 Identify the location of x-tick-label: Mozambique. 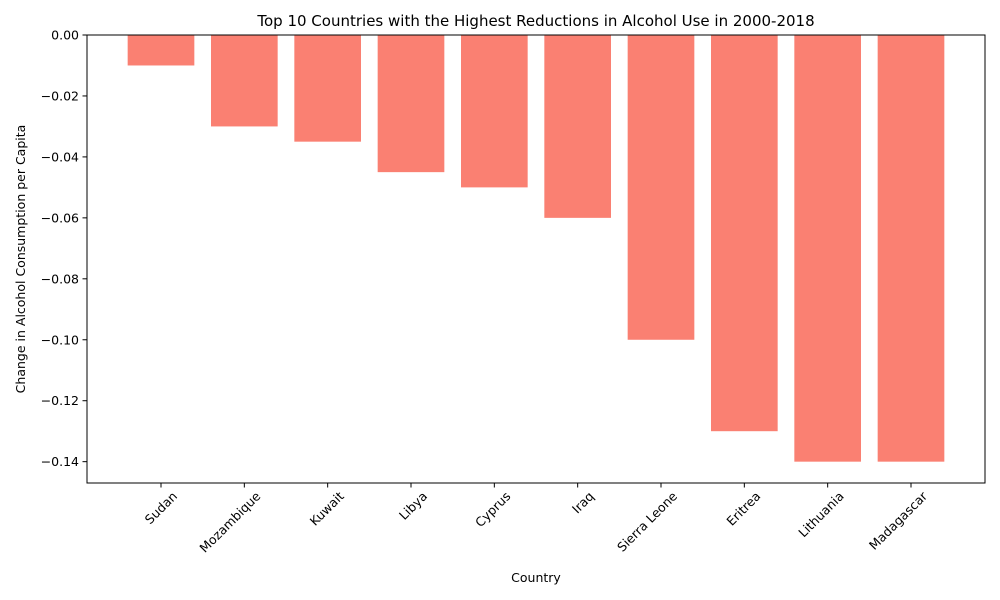
(229, 521).